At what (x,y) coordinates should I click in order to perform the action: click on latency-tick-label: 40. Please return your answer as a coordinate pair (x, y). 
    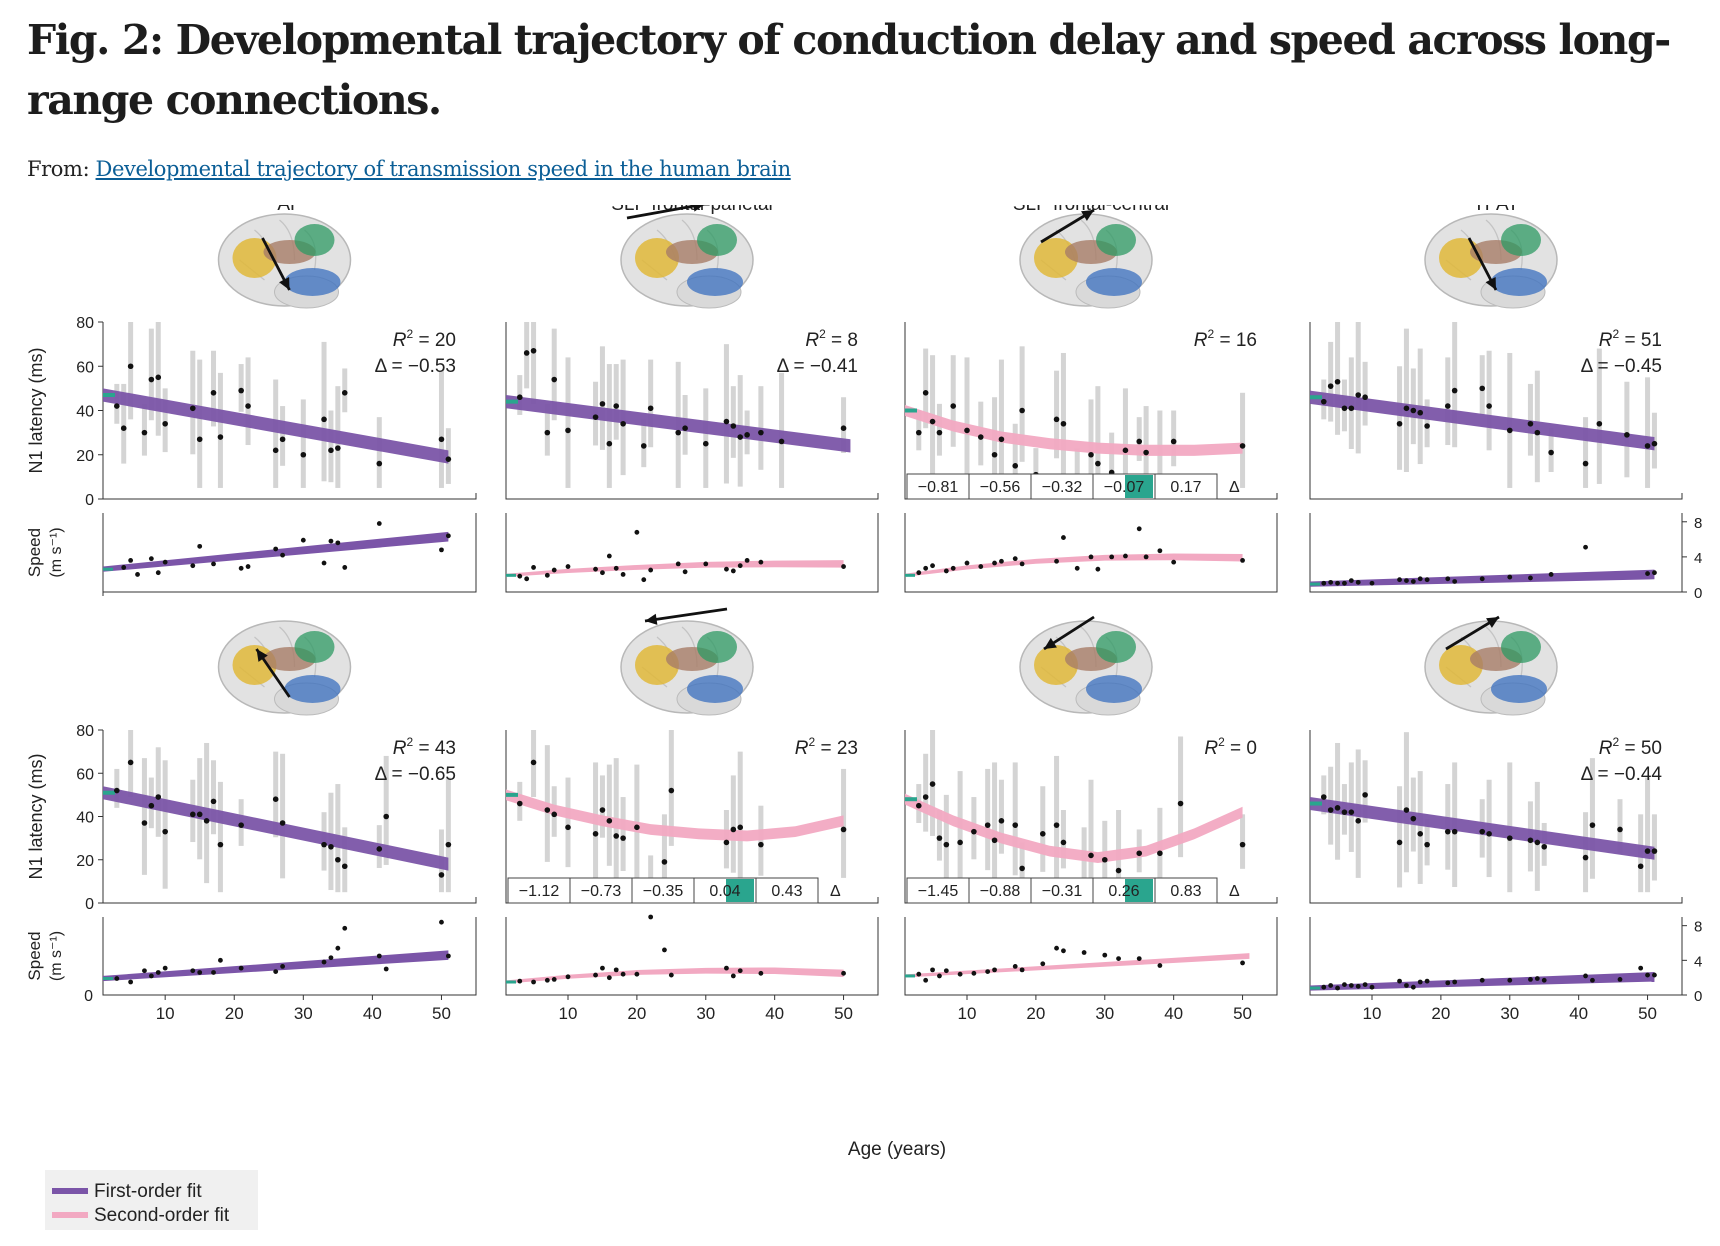
    Looking at the image, I should click on (85, 818).